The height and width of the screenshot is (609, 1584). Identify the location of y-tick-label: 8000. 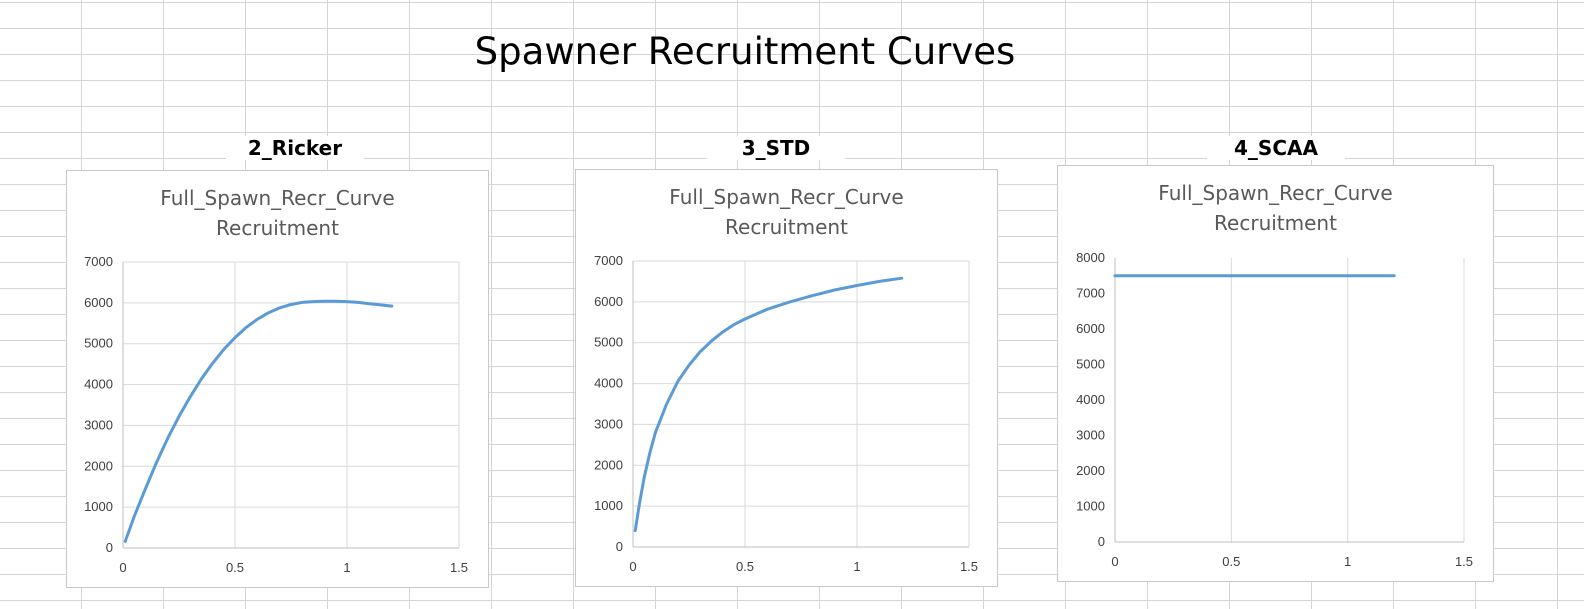
(1090, 257).